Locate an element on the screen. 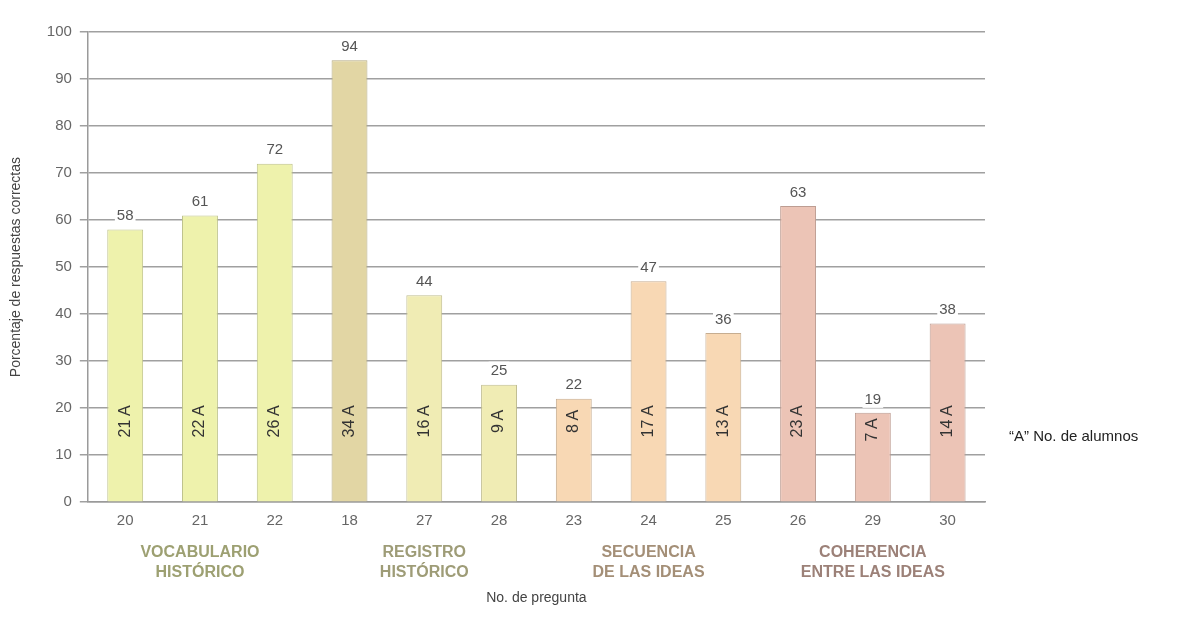 This screenshot has width=1190, height=633. data-label: 47 is located at coordinates (648, 266).